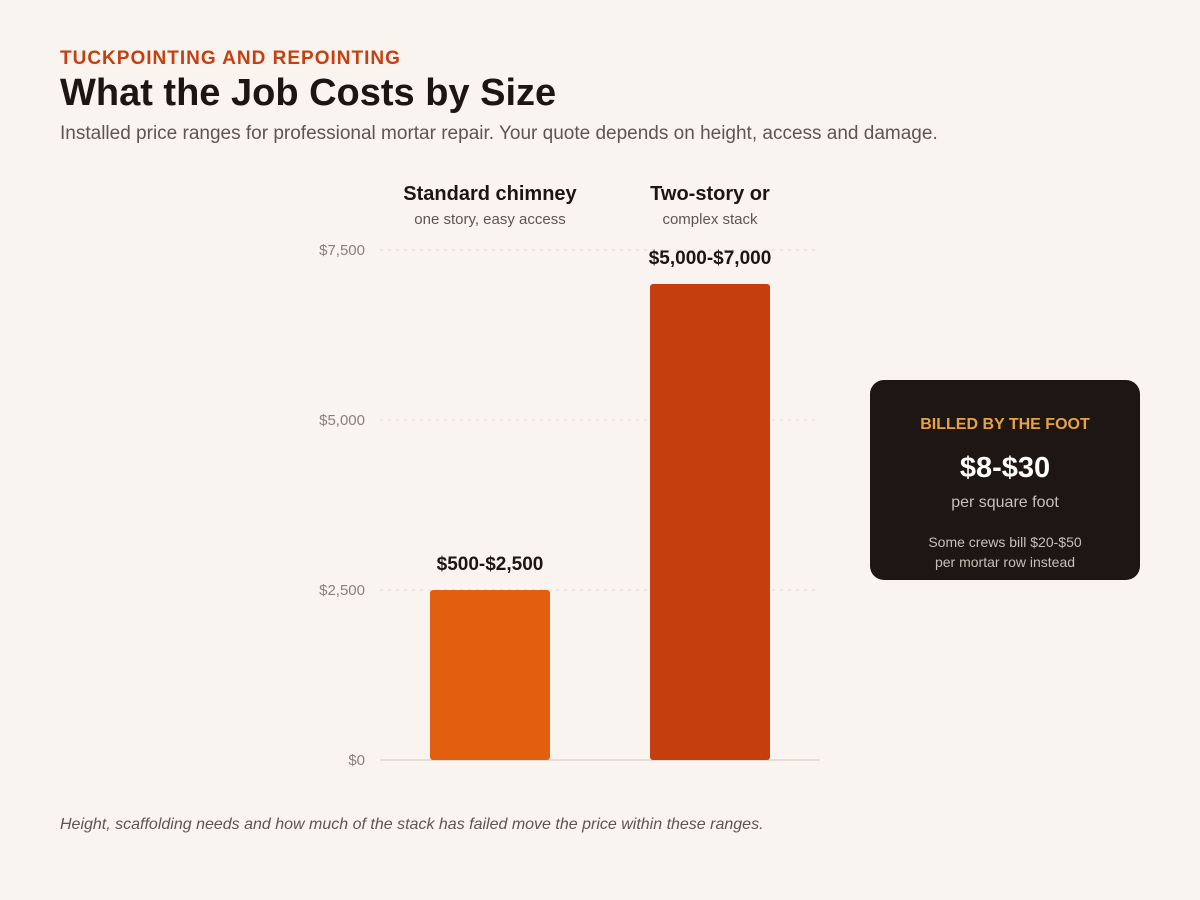  Describe the element at coordinates (342, 590) in the screenshot. I see `y-tick-label: $2,500` at that location.